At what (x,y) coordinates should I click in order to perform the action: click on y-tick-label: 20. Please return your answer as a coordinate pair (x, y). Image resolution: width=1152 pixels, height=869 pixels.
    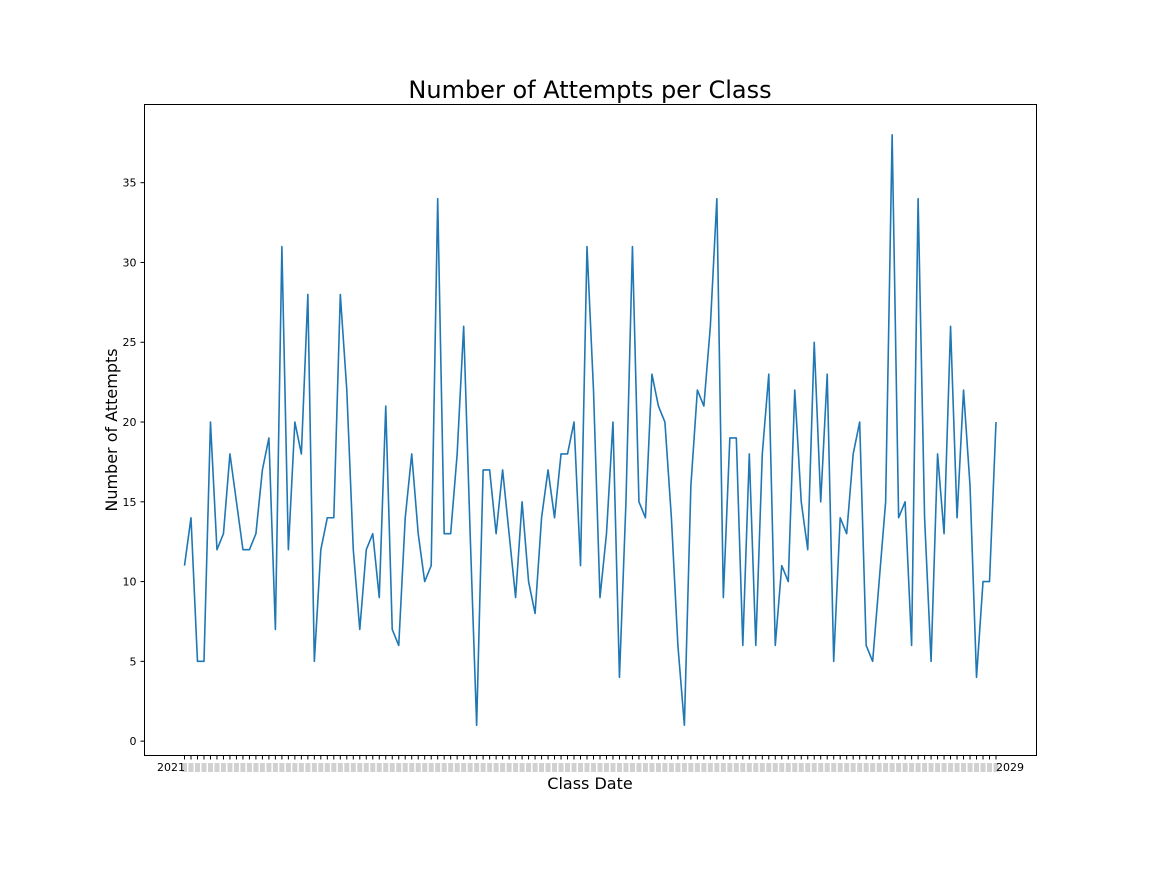
    Looking at the image, I should click on (130, 422).